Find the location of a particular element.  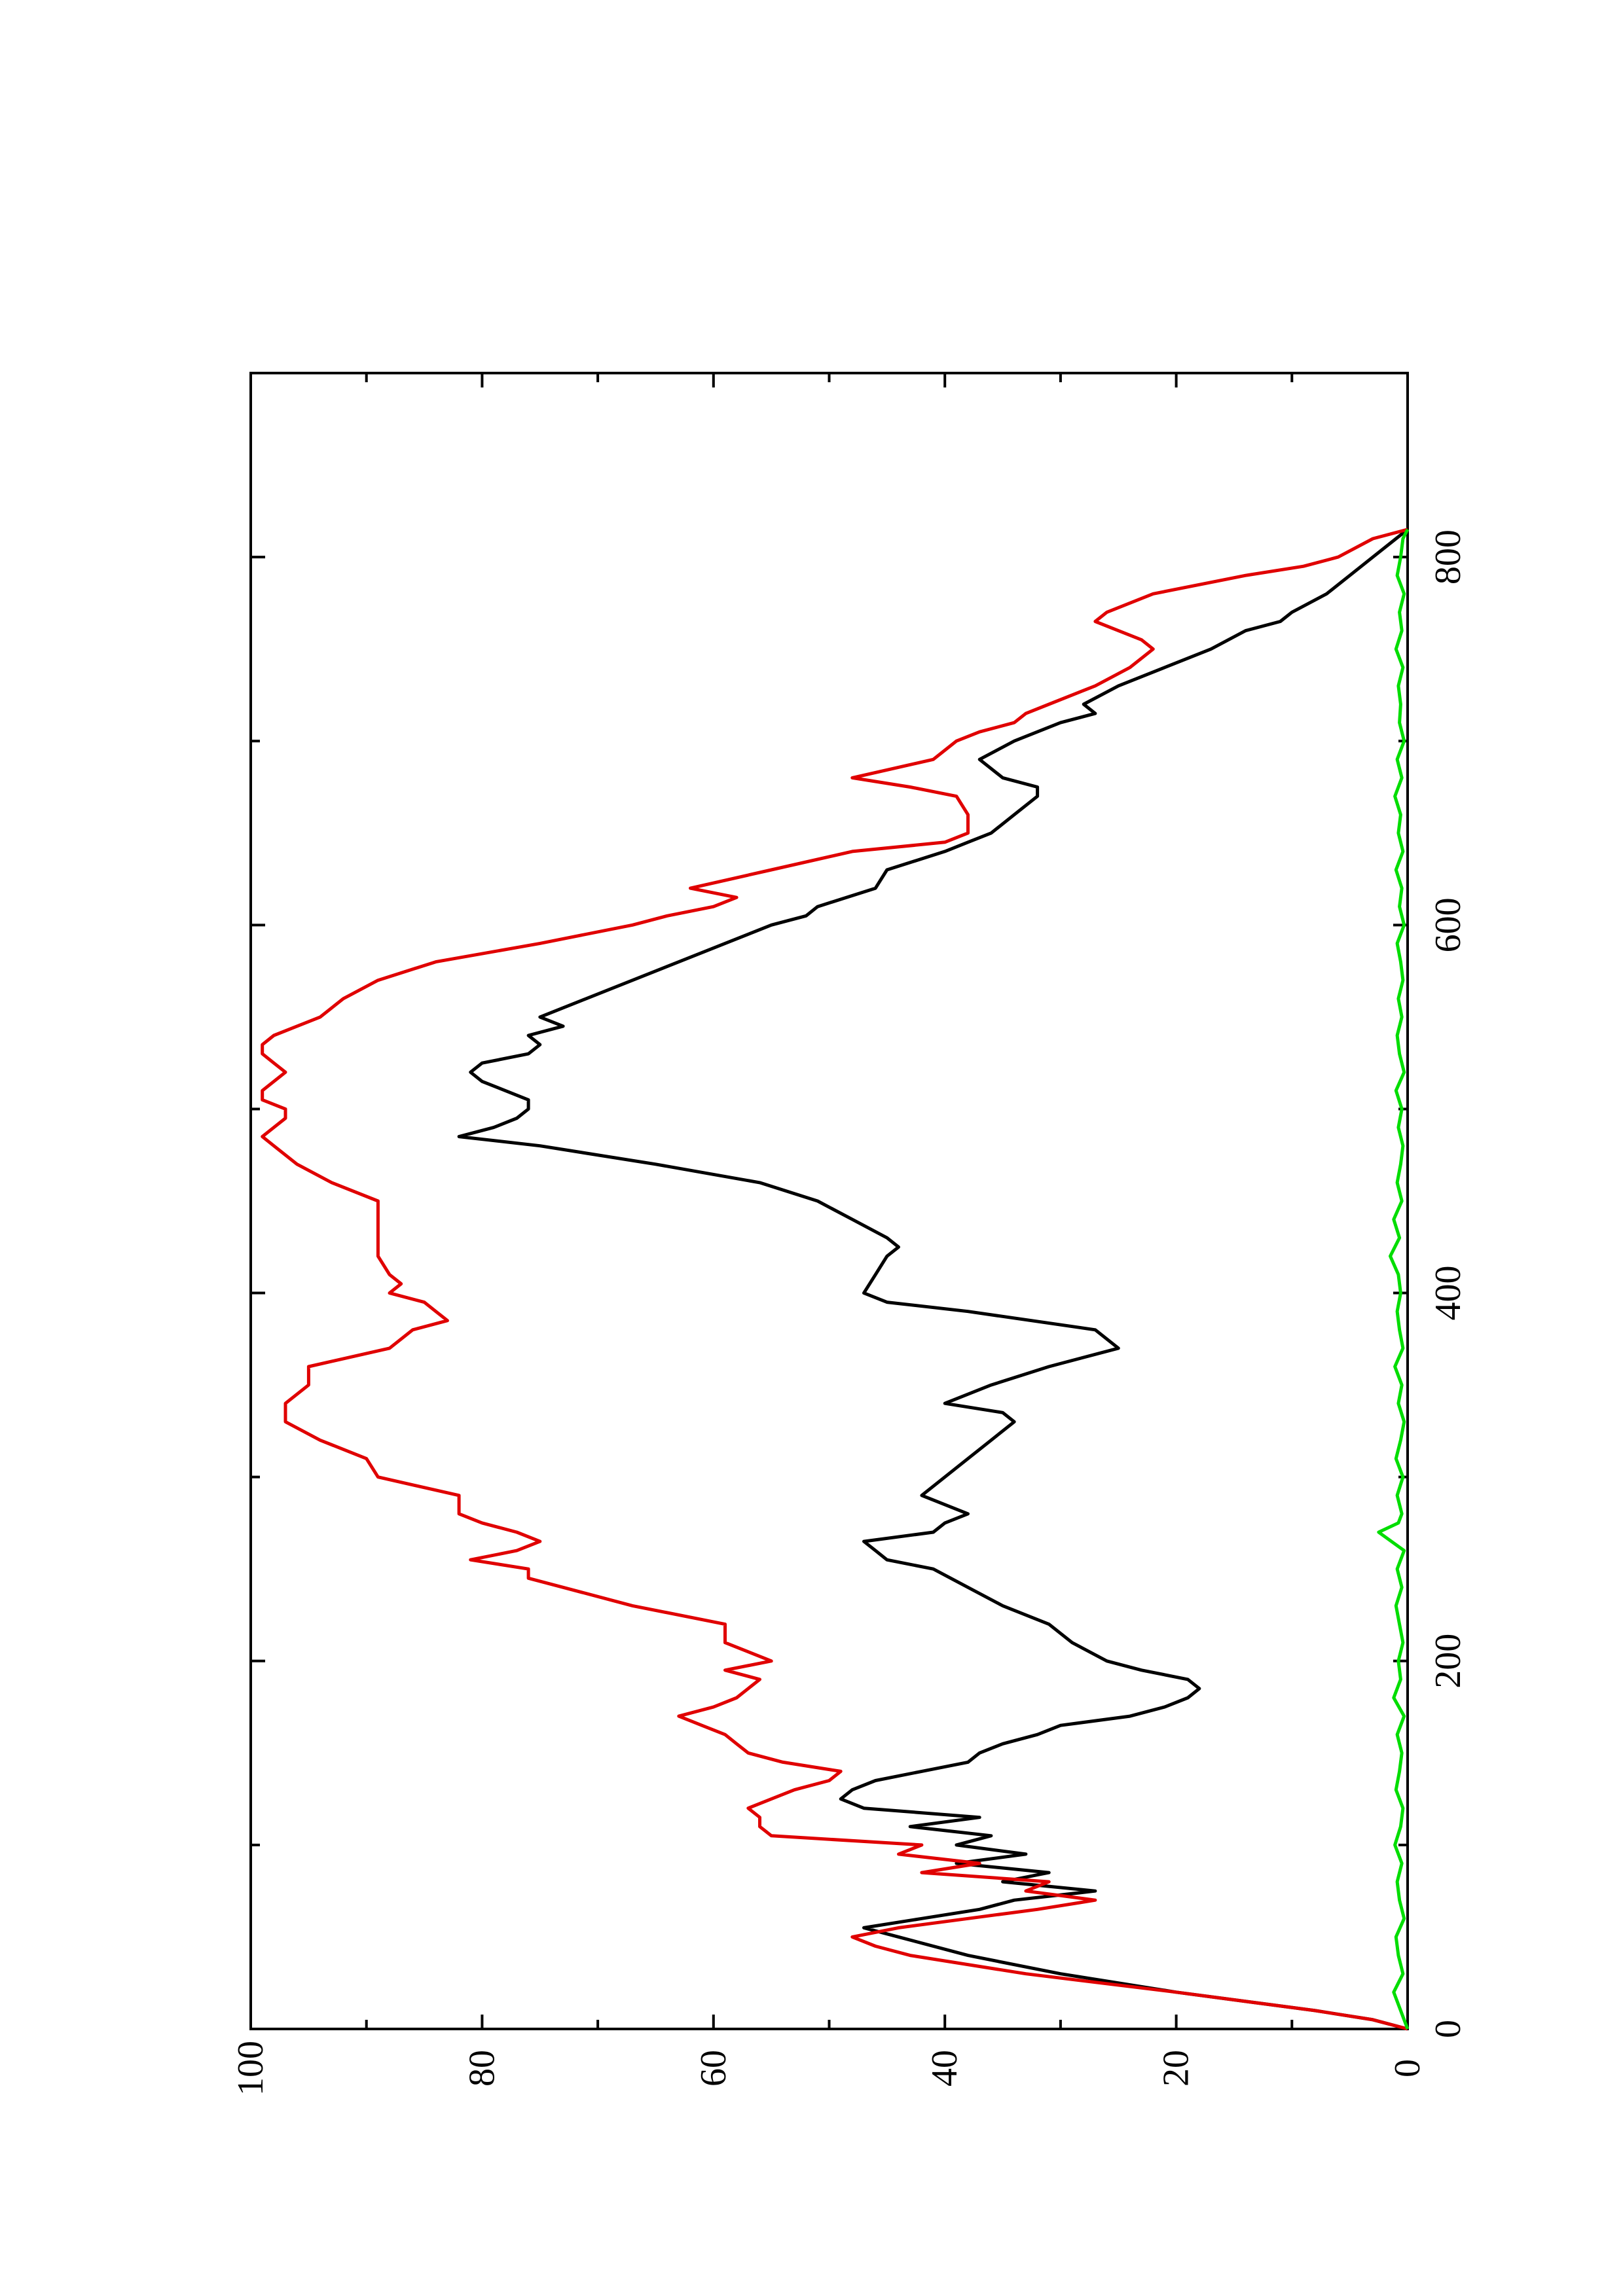

x-tick-label: 400 is located at coordinates (1448, 1293).